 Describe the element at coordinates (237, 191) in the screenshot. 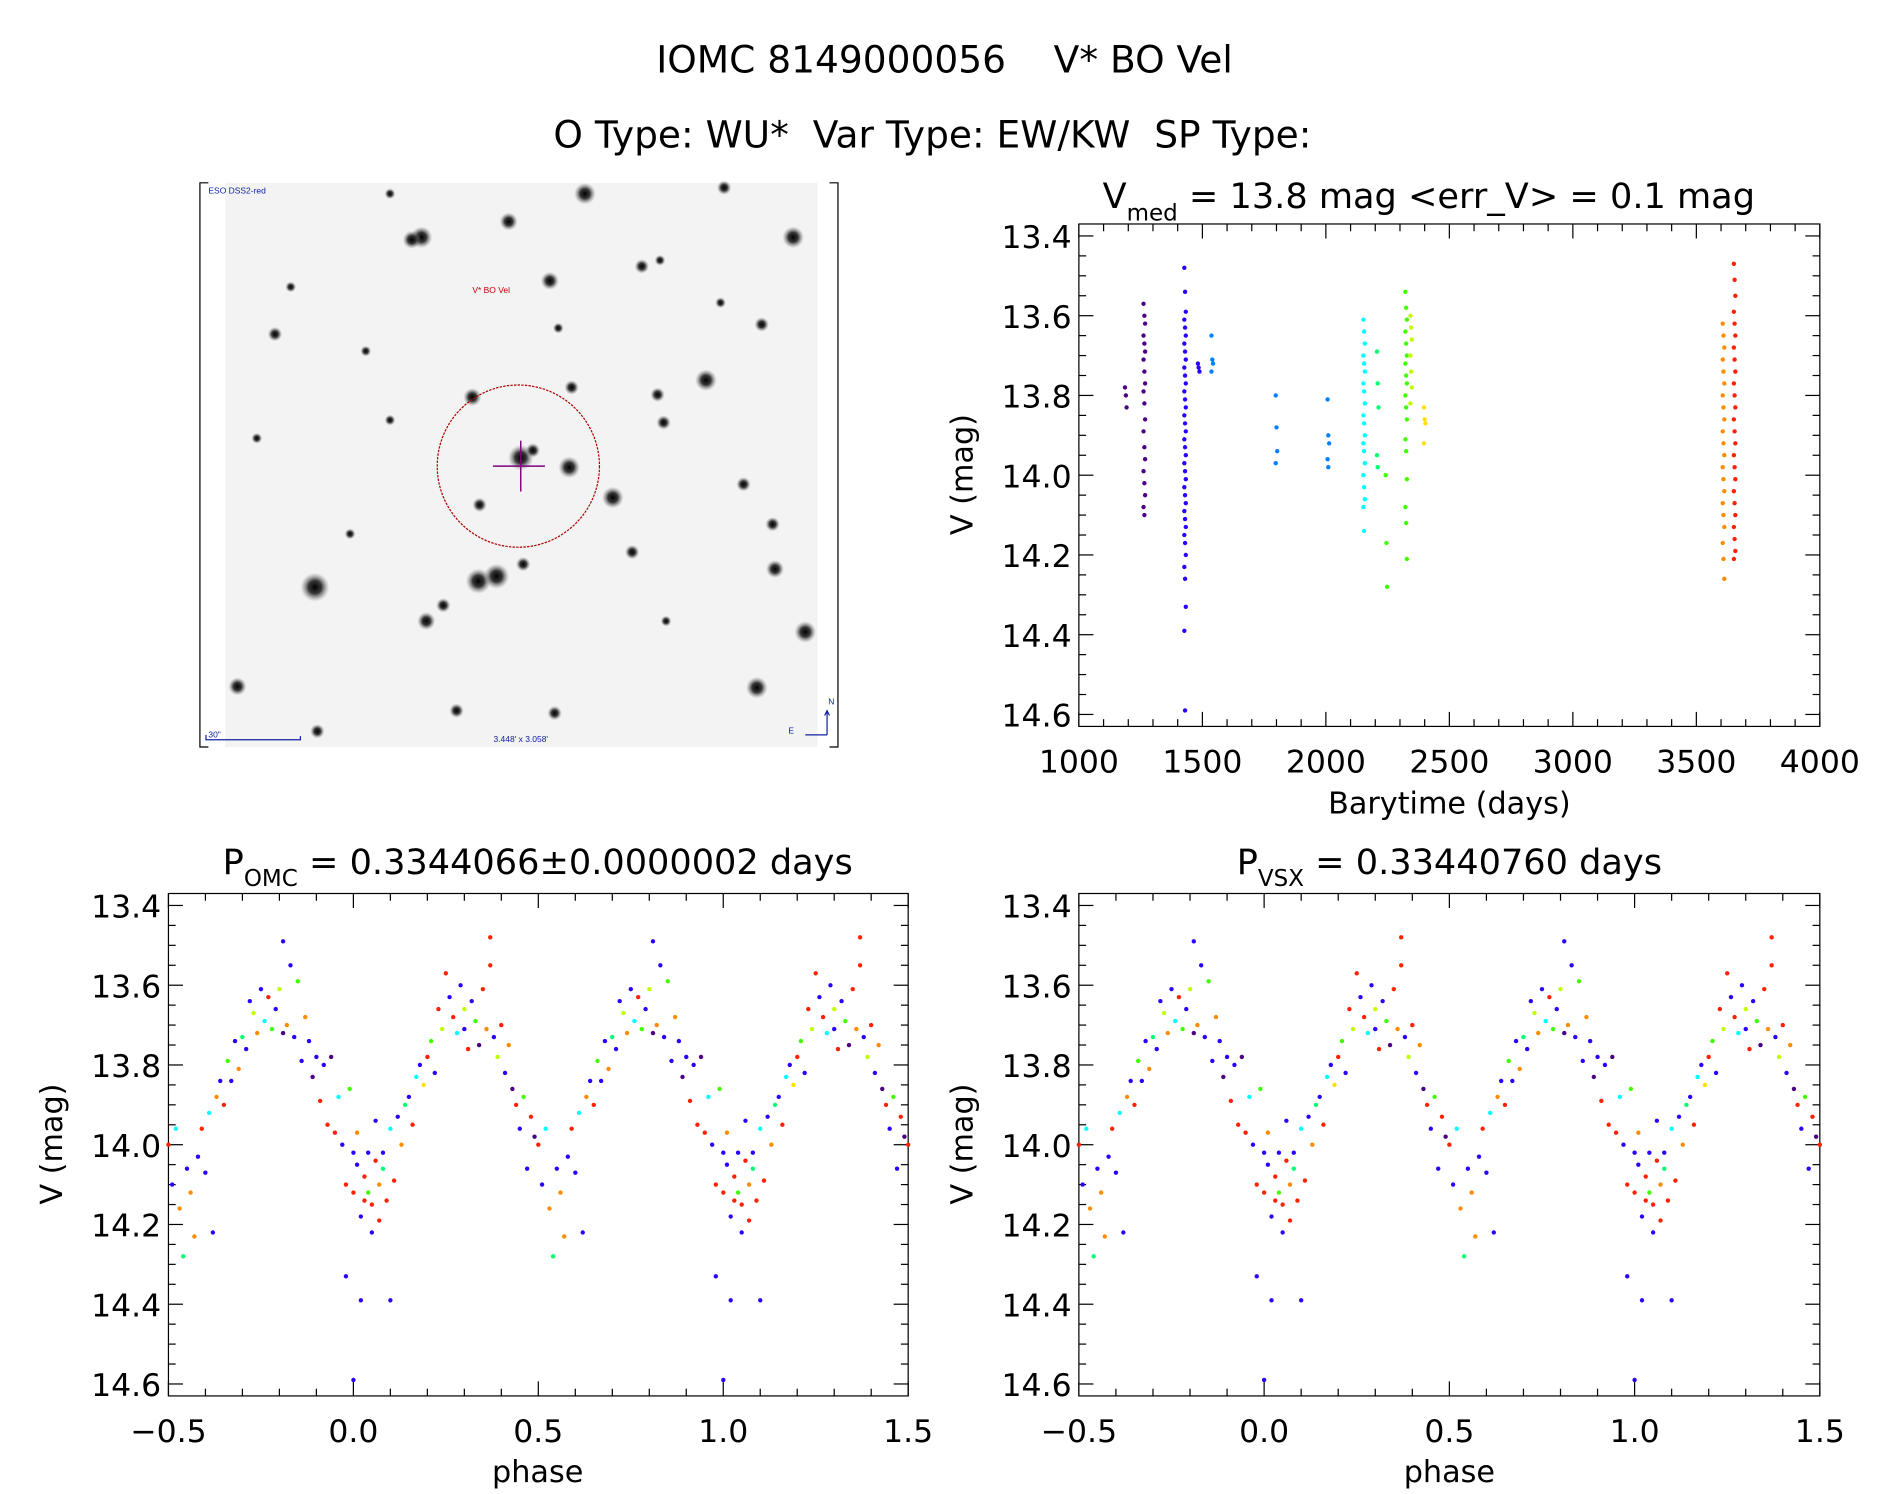

I see `survey-label: ESO DSS2-red` at that location.